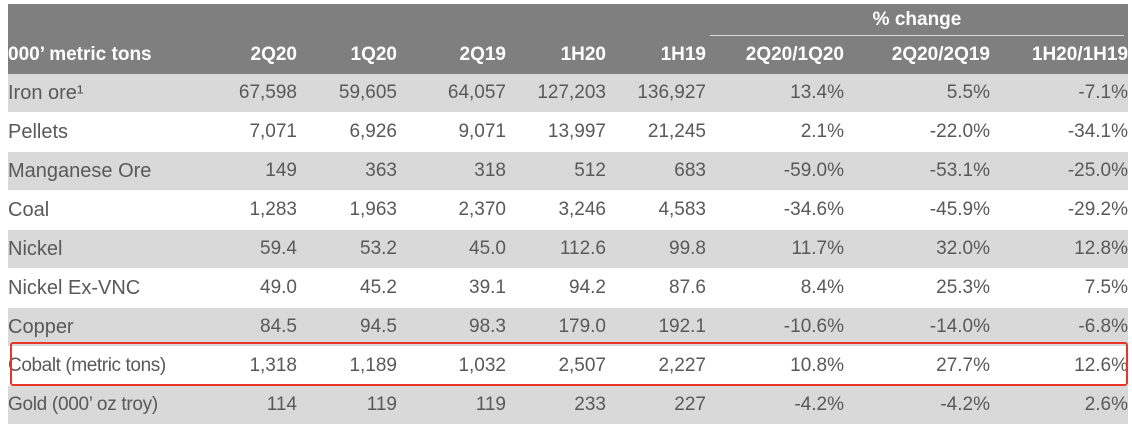 The image size is (1132, 431). I want to click on row-label: Nickel, so click(106, 249).